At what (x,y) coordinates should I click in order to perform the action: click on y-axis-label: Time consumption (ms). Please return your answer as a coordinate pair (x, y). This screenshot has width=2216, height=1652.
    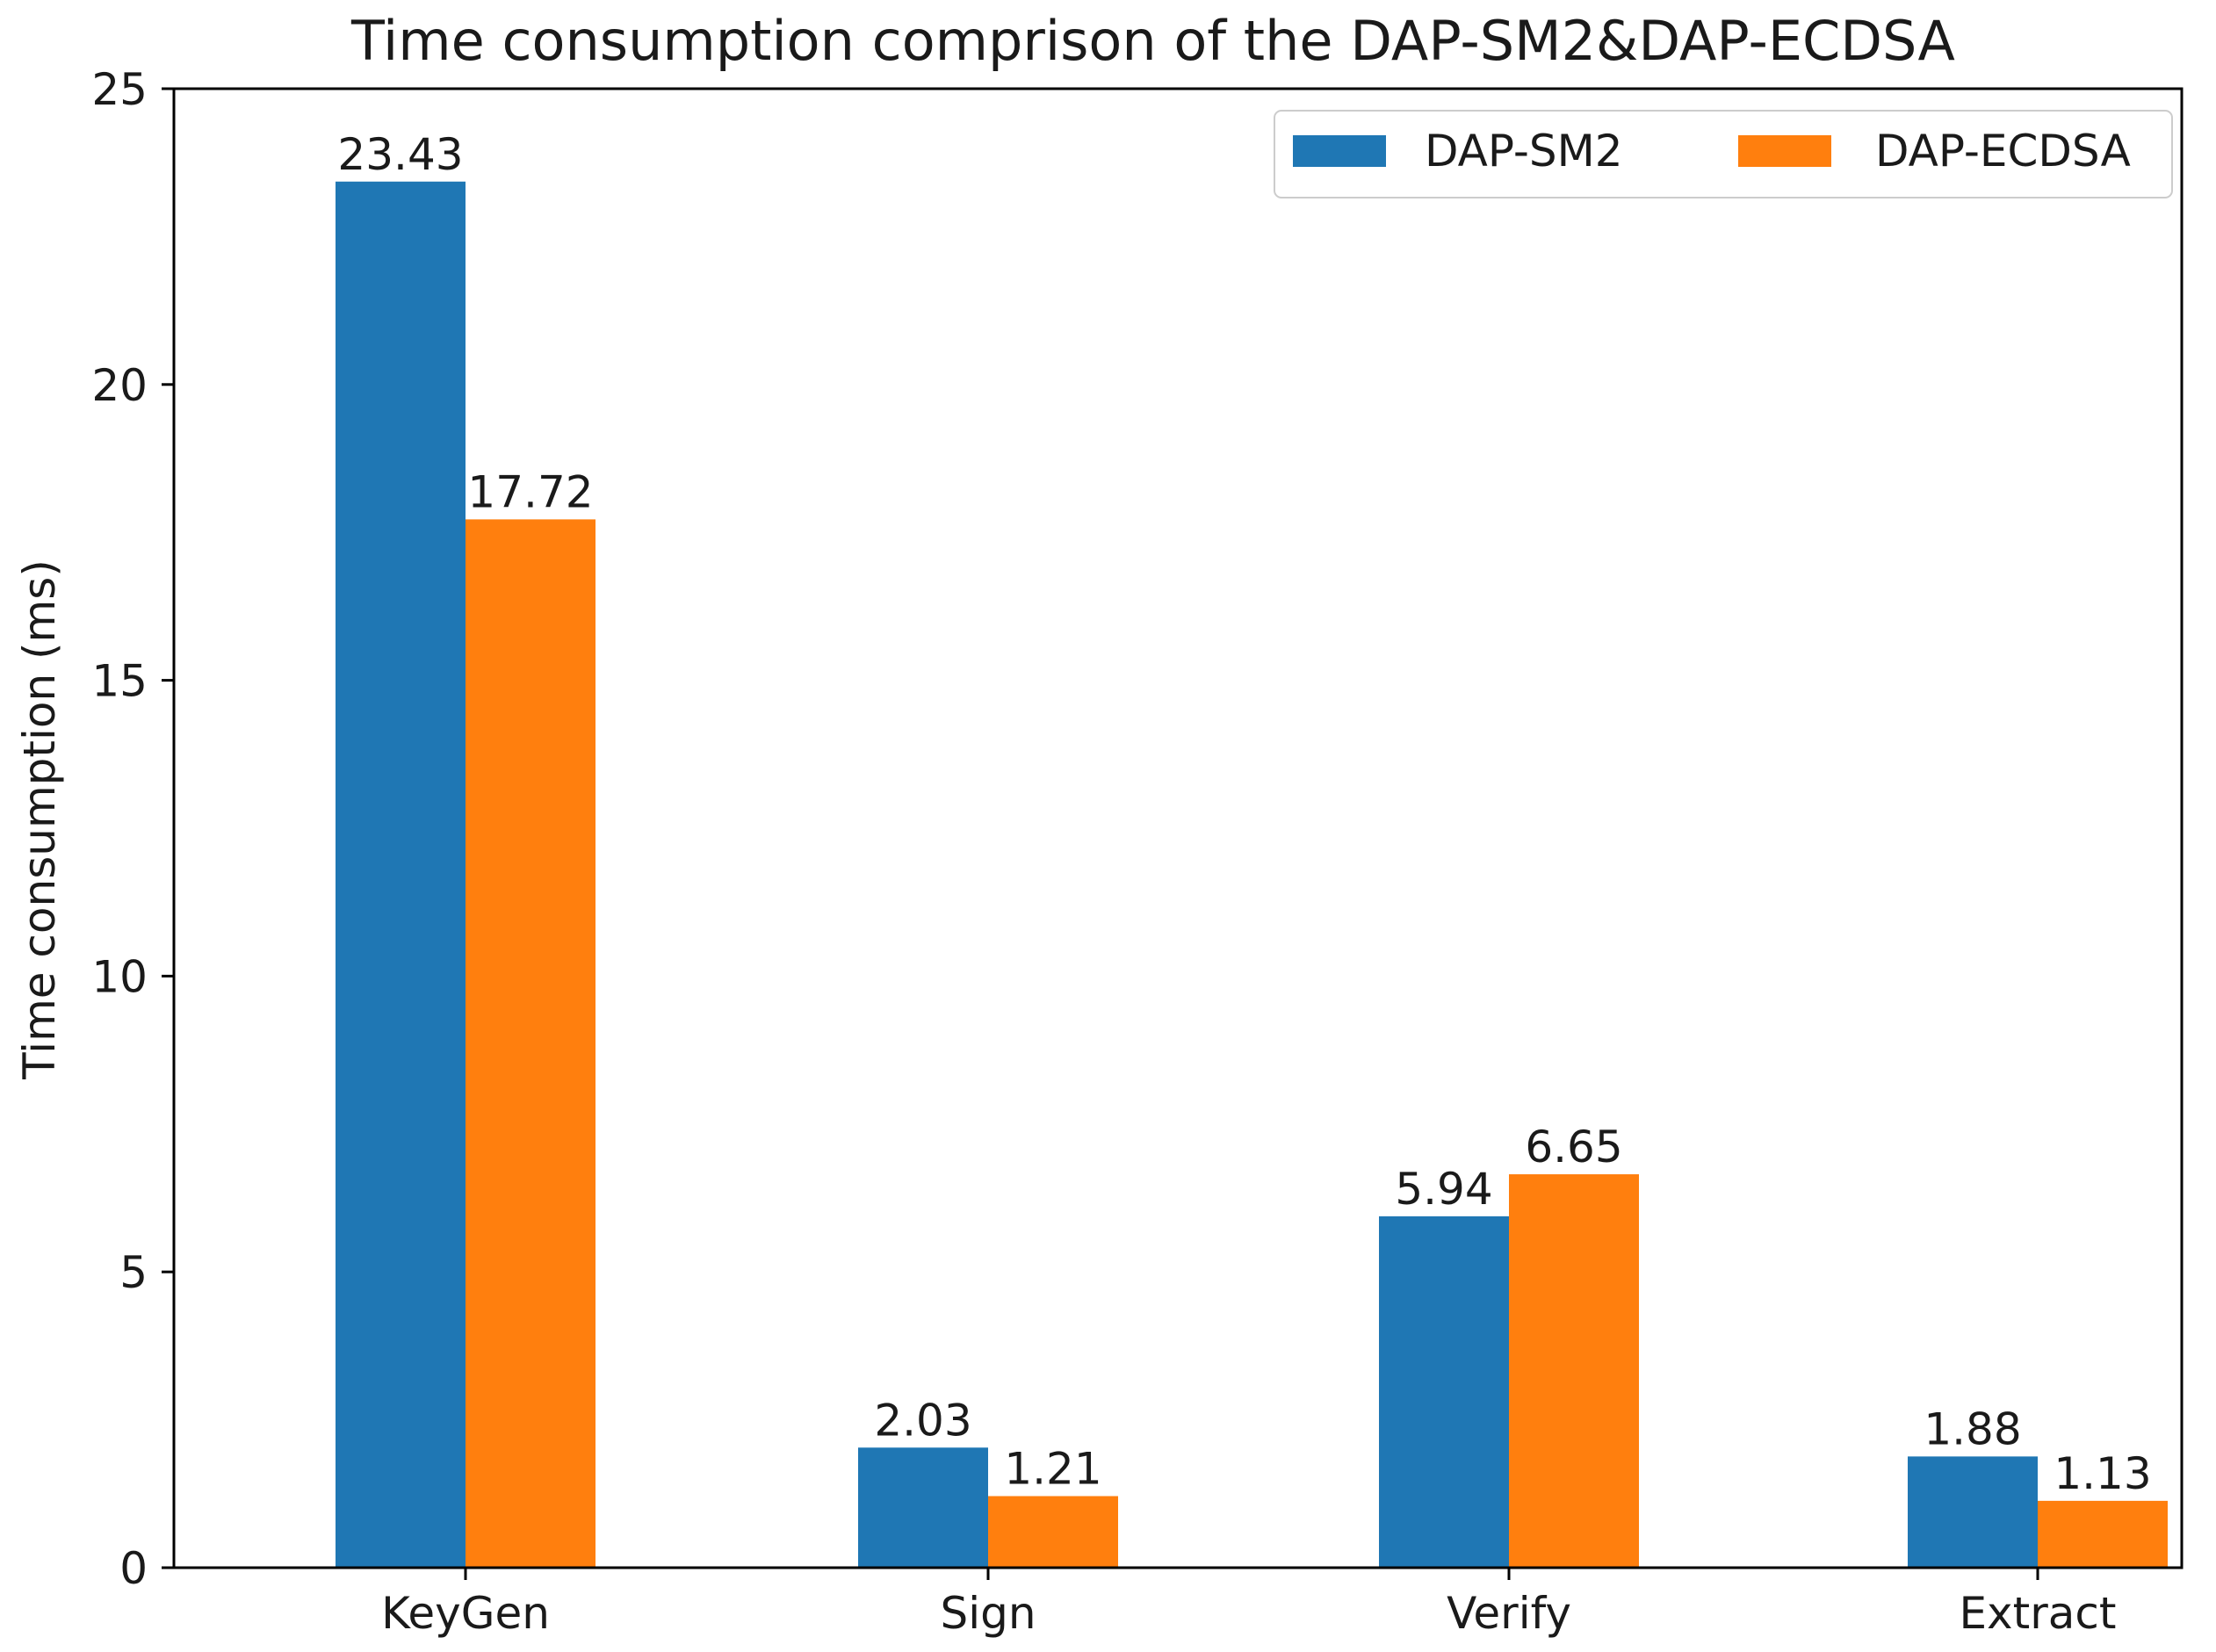
    Looking at the image, I should click on (39, 819).